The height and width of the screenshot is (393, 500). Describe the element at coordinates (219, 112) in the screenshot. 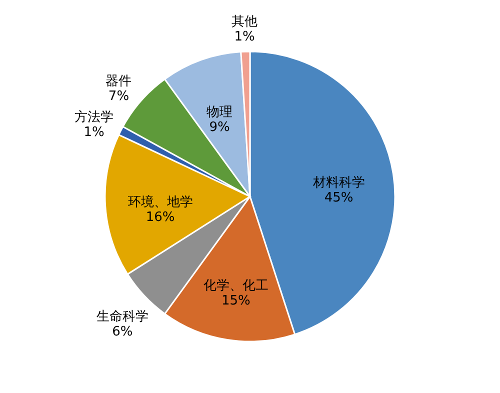

I see `slice-label: 物理` at that location.